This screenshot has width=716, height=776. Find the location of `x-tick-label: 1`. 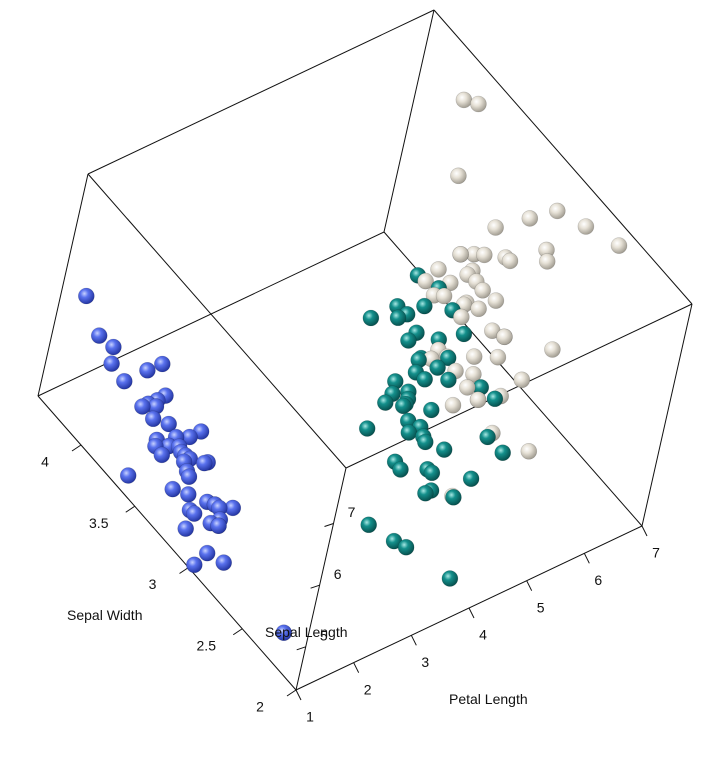

x-tick-label: 1 is located at coordinates (310, 717).